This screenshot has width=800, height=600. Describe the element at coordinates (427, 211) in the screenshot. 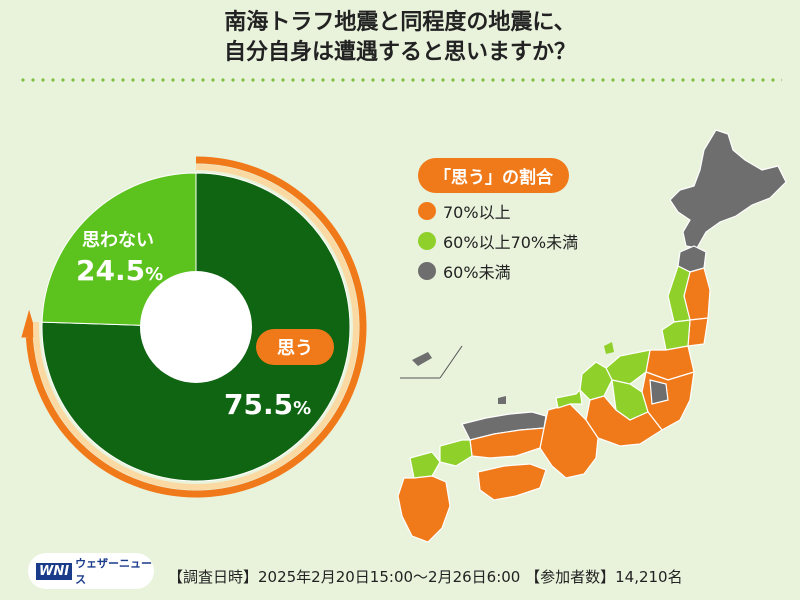

I see `legend-swatch-orange` at that location.